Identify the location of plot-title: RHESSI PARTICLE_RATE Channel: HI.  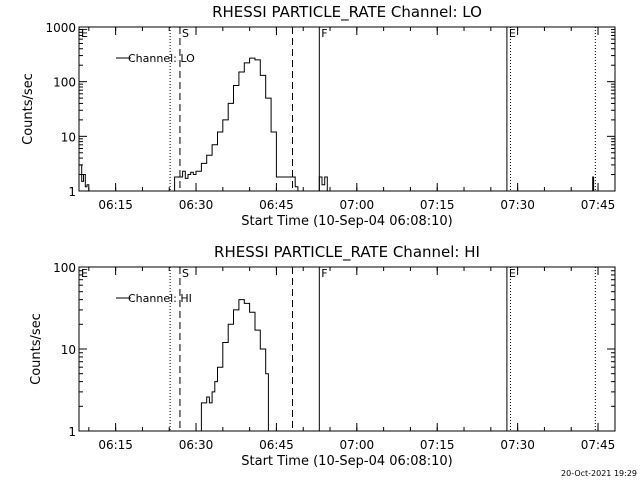
(347, 252).